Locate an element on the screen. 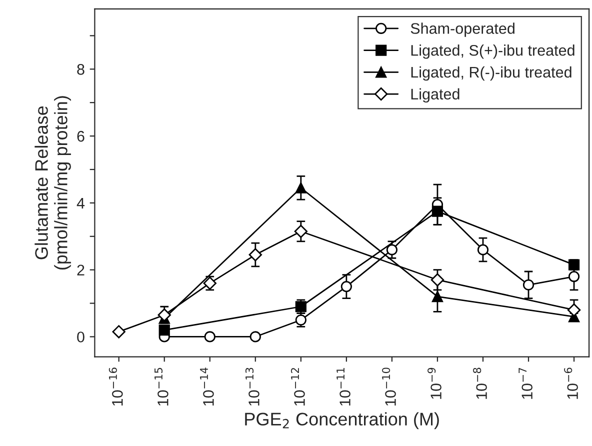  y-tick-label: 2 is located at coordinates (80, 270).